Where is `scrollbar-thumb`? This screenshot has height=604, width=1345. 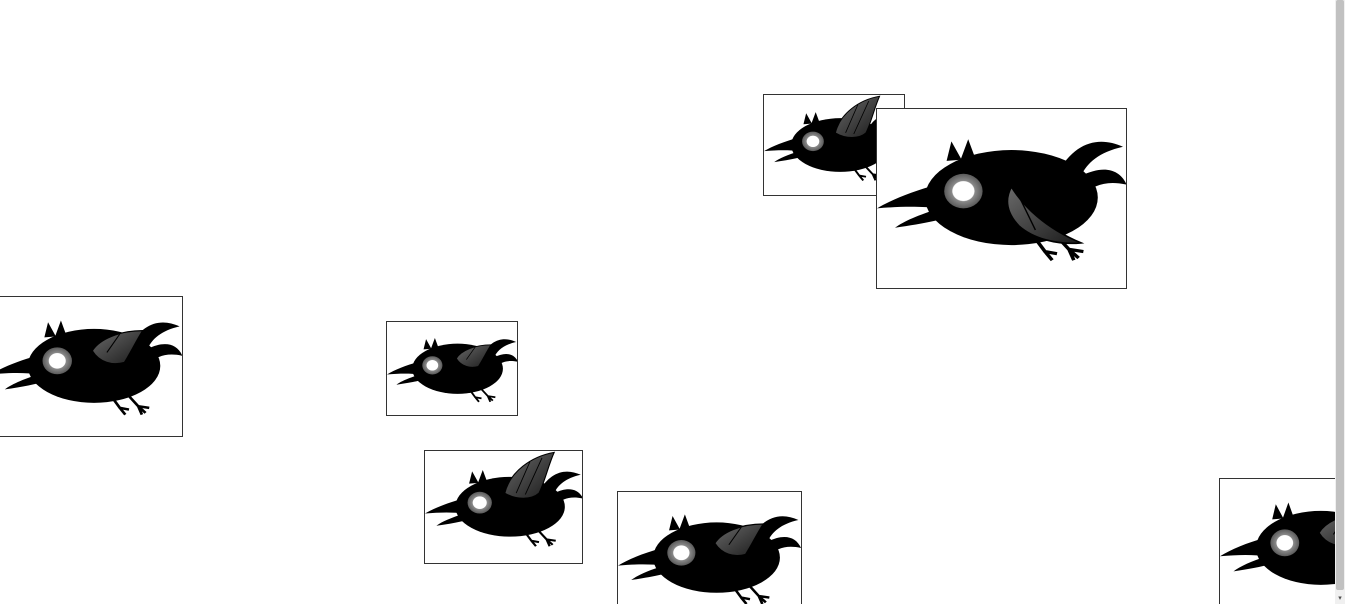 scrollbar-thumb is located at coordinates (1340, 295).